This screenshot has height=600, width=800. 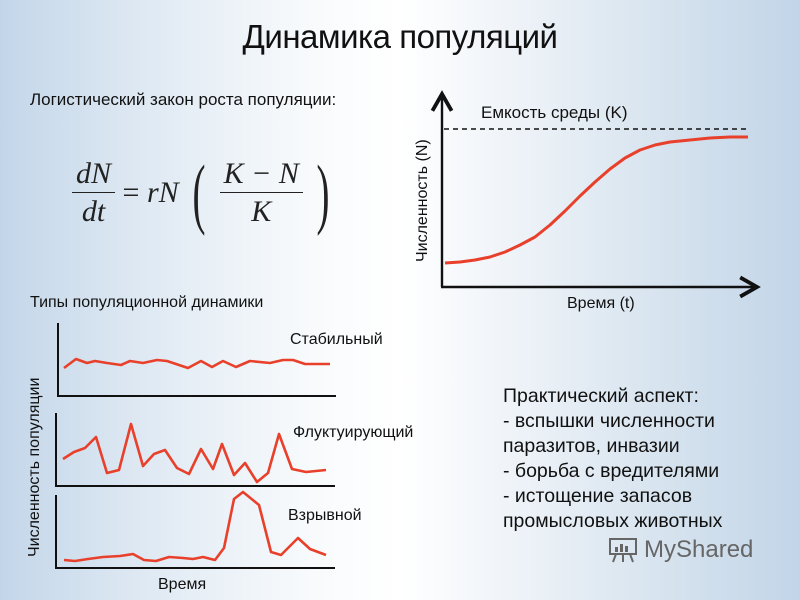 I want to click on practical-line: паразитов, инвазии, so click(x=591, y=446).